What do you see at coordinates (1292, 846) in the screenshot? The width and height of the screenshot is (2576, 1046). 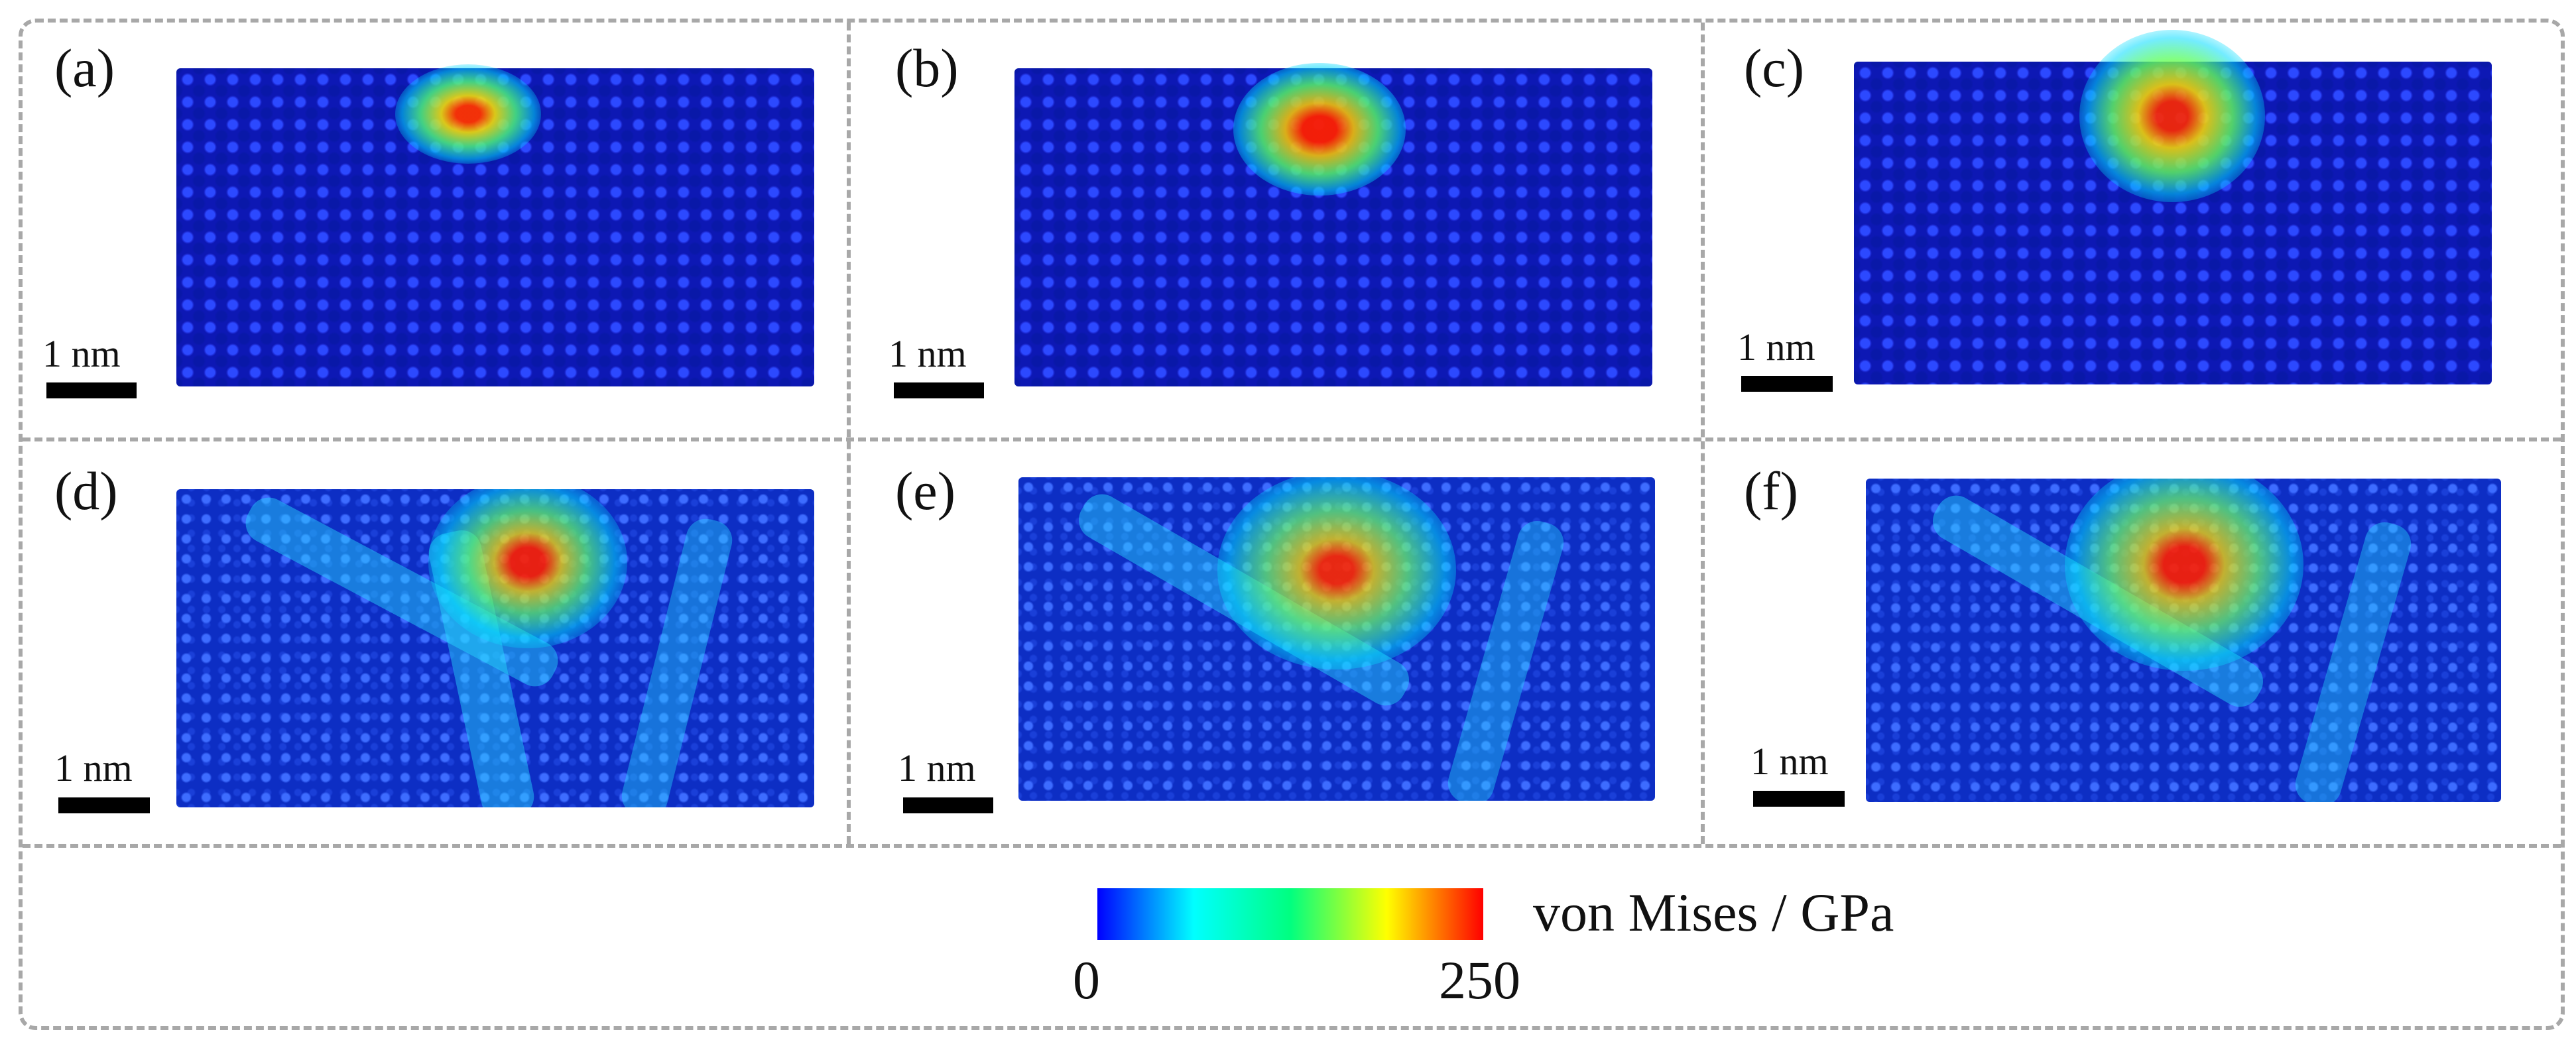 I see `row-divider-bottom` at bounding box center [1292, 846].